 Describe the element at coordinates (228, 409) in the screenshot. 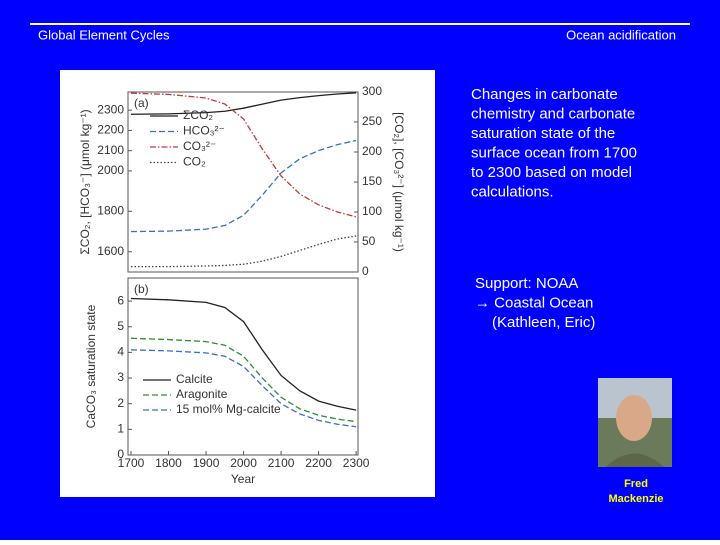

I see `legend-label: 15 mol% Mg-calcite` at that location.